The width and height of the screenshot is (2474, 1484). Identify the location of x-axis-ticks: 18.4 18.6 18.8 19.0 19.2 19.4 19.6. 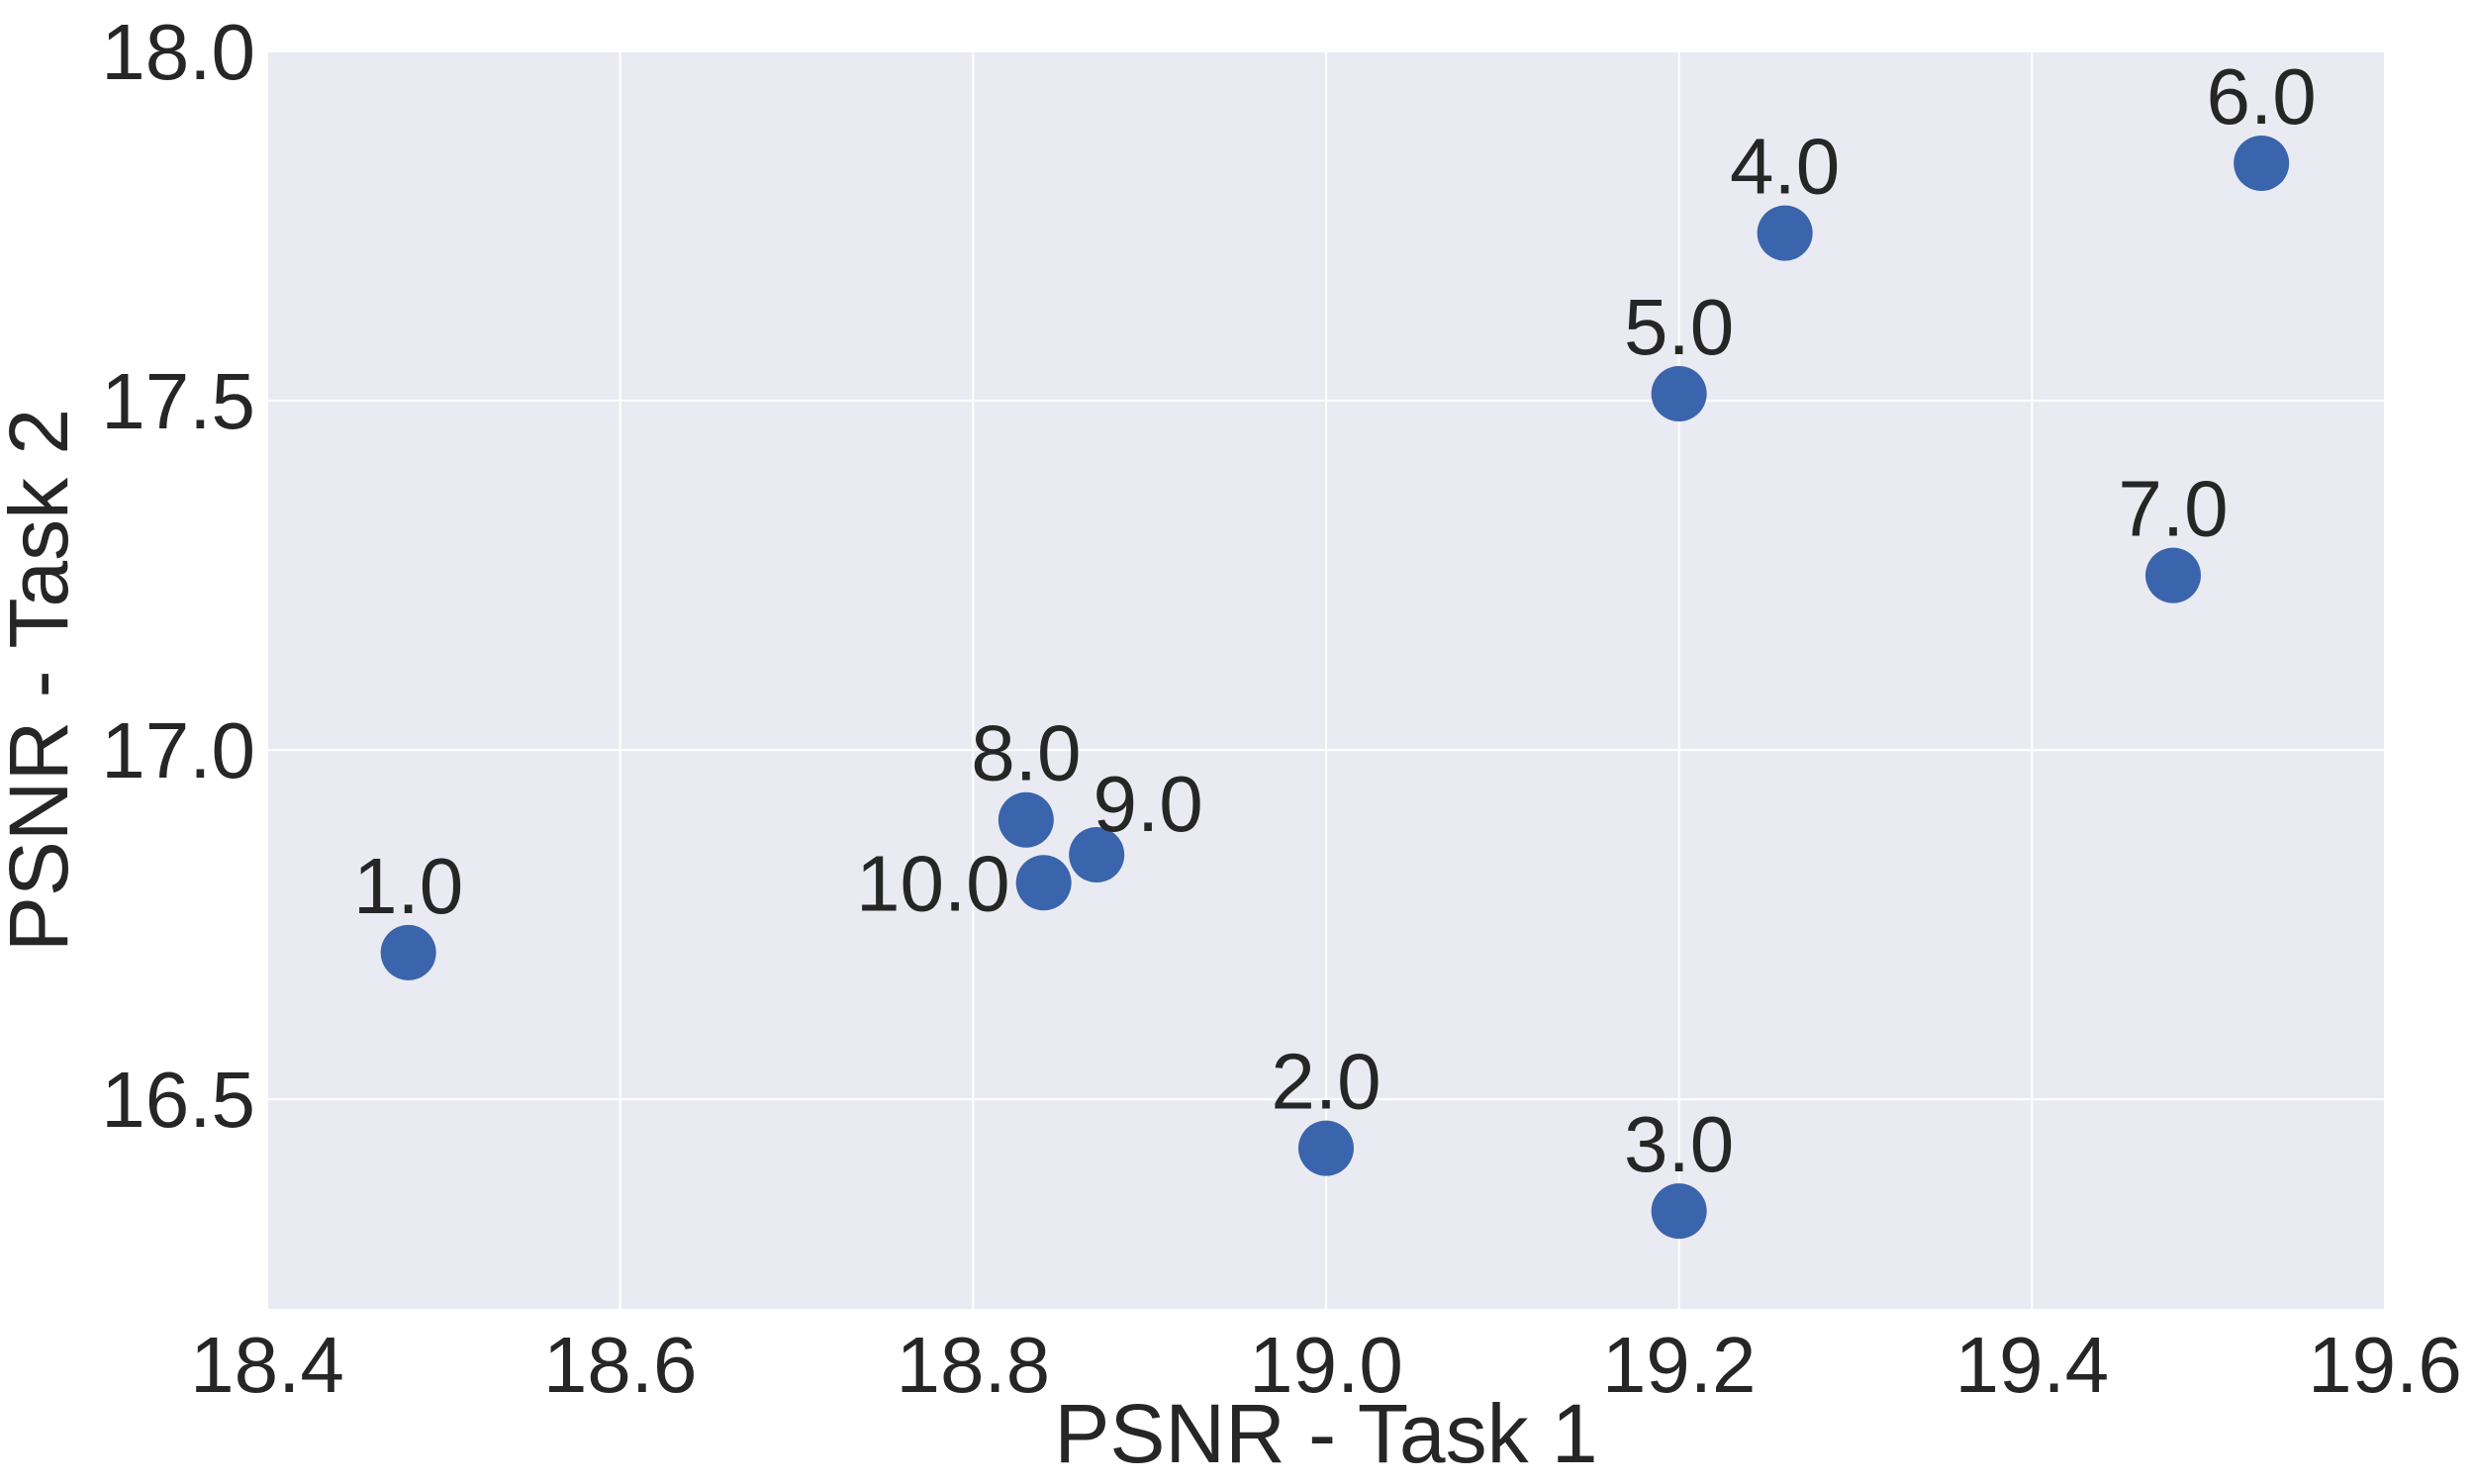
(1326, 1365).